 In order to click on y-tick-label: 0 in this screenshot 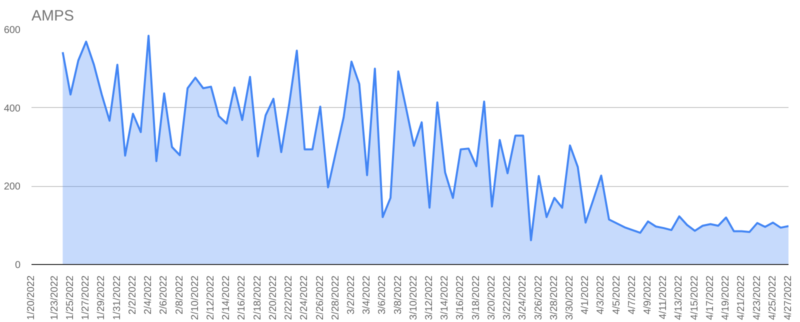, I will do `click(17, 265)`.